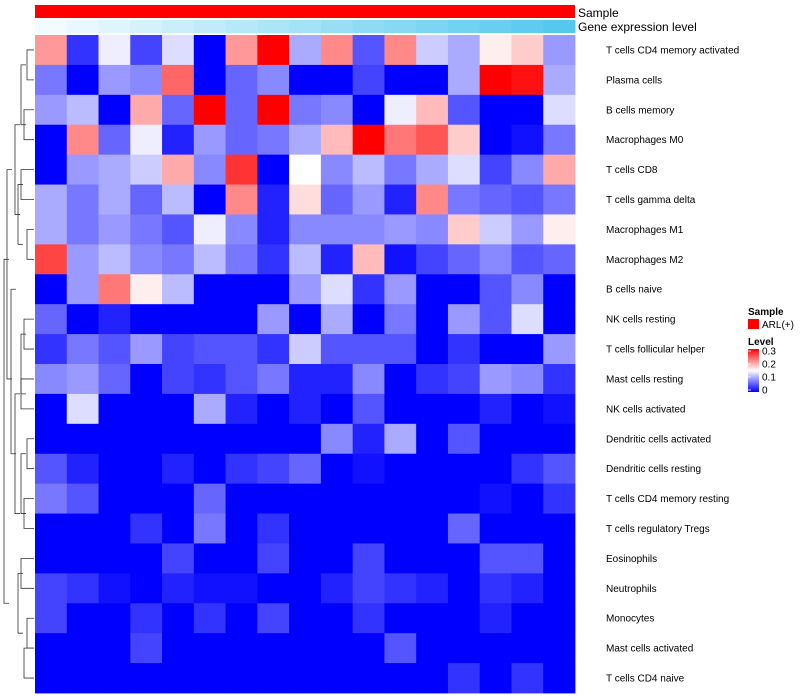 This screenshot has height=700, width=800. Describe the element at coordinates (634, 290) in the screenshot. I see `row-label: B cells naive` at that location.